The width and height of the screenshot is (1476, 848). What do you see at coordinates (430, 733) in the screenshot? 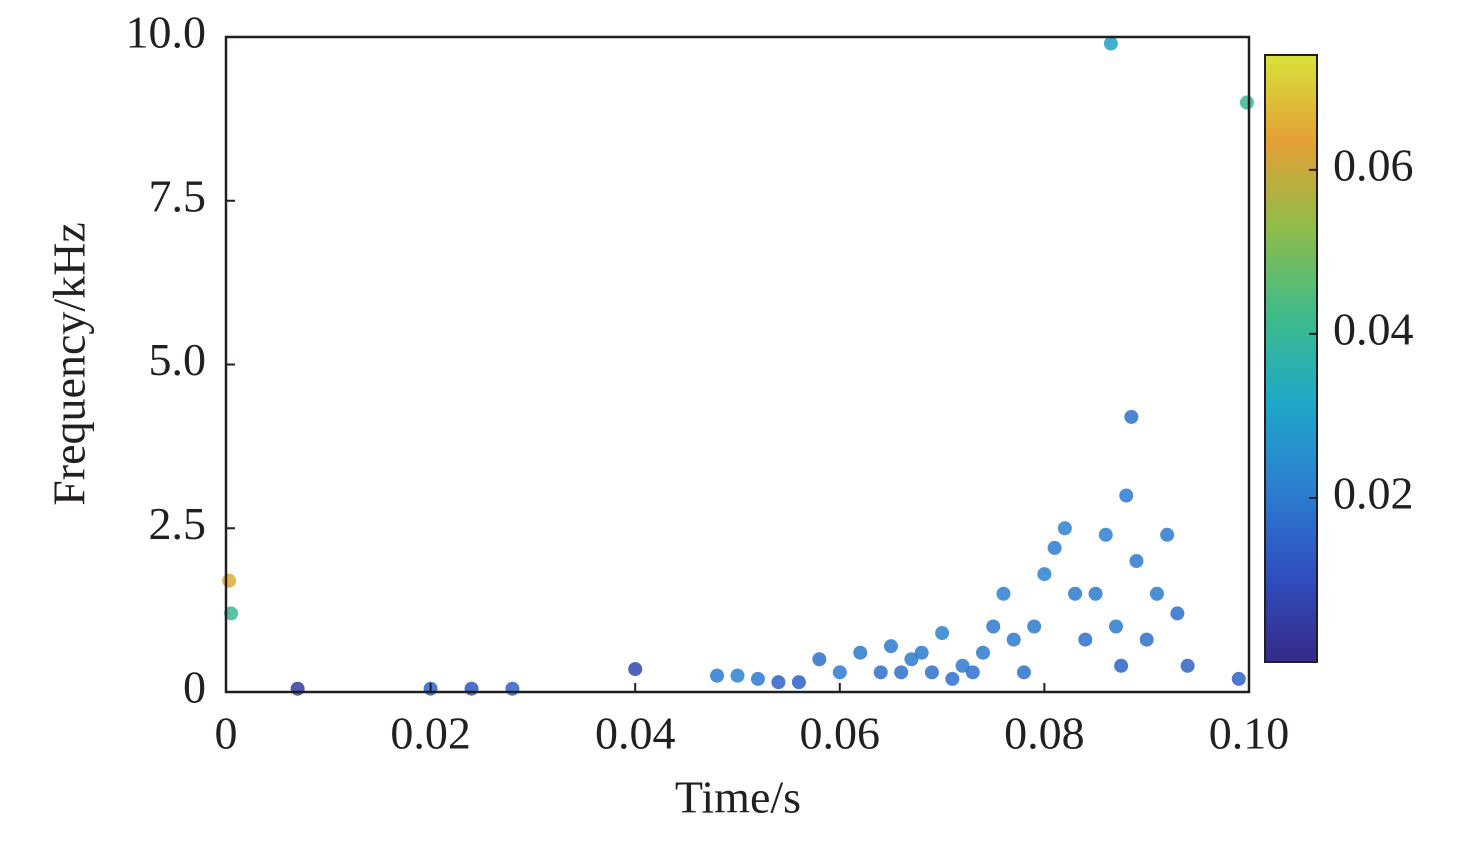
I see `x-tick-label: 0.02` at bounding box center [430, 733].